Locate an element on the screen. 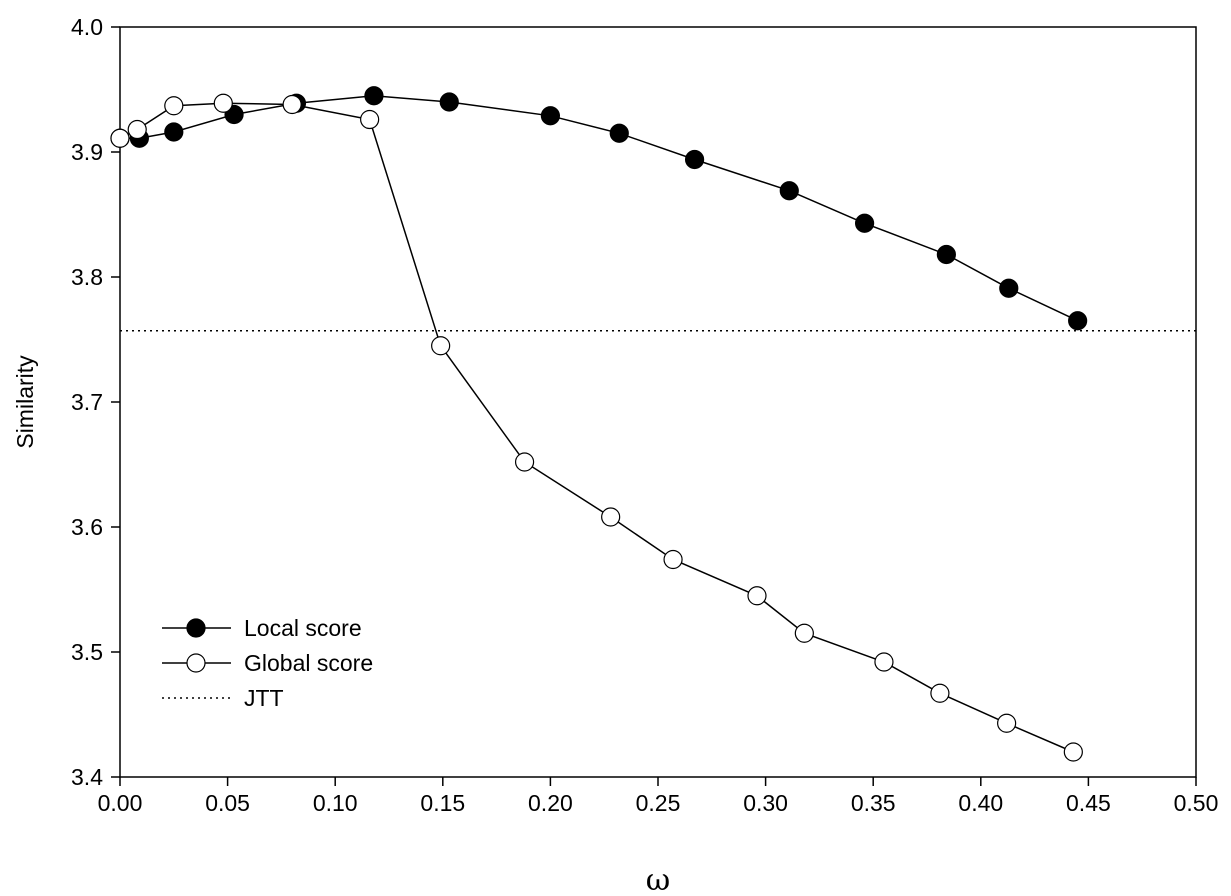 Image resolution: width=1231 pixels, height=896 pixels. x-tick-label: 0.30 is located at coordinates (765, 803).